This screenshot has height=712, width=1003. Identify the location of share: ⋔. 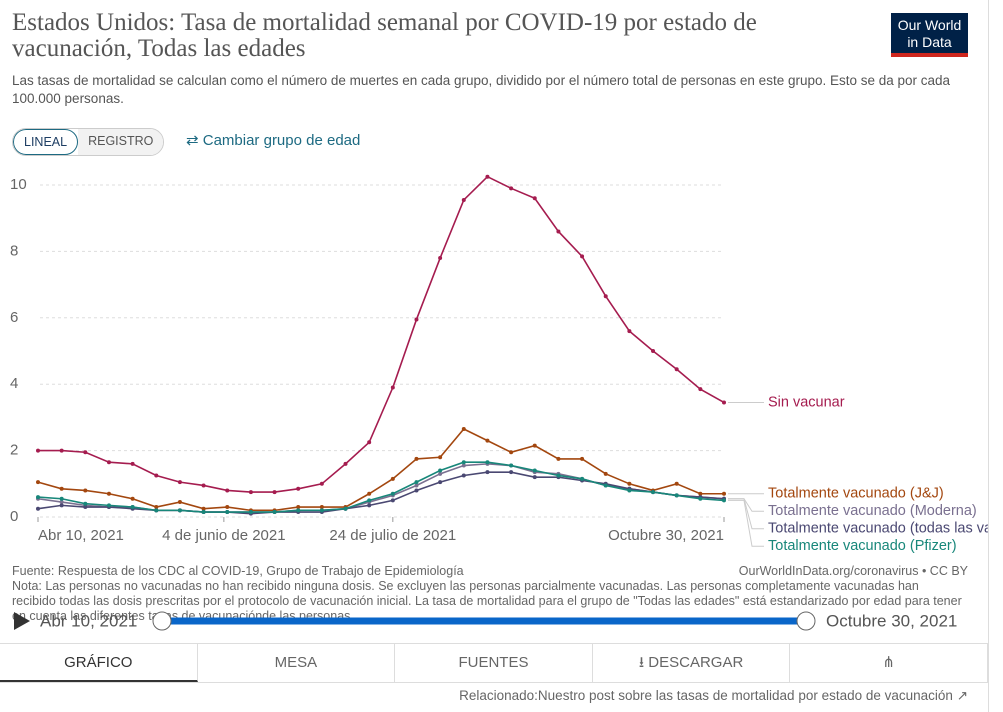
(889, 663).